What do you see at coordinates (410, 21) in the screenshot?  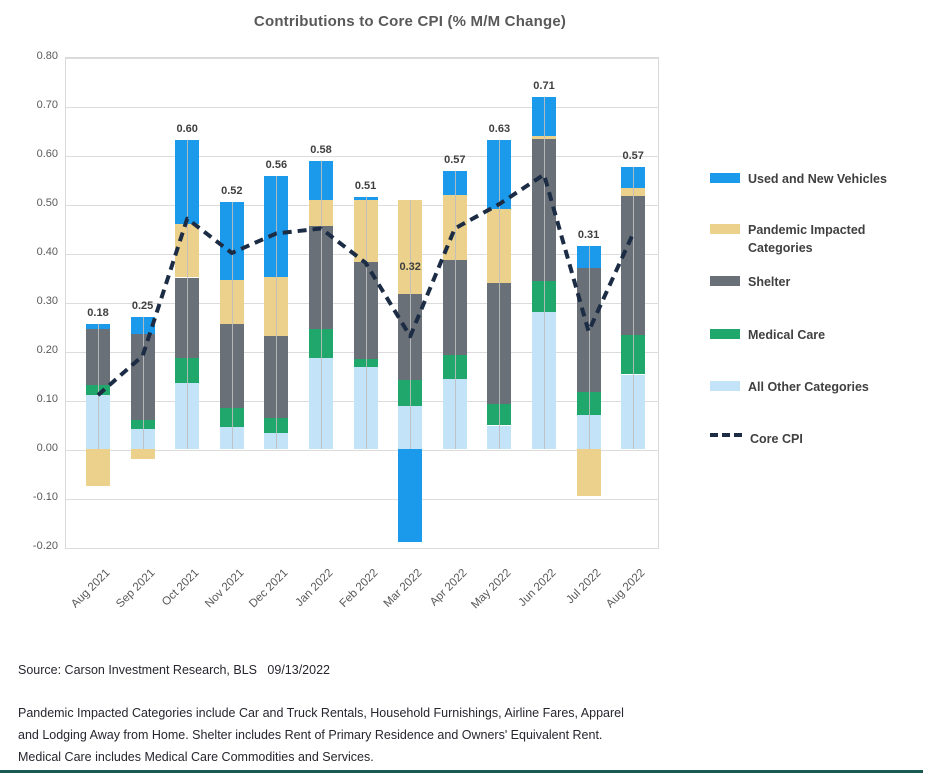 I see `chart-title: Contributions to Core CPI (% M/M Change)` at bounding box center [410, 21].